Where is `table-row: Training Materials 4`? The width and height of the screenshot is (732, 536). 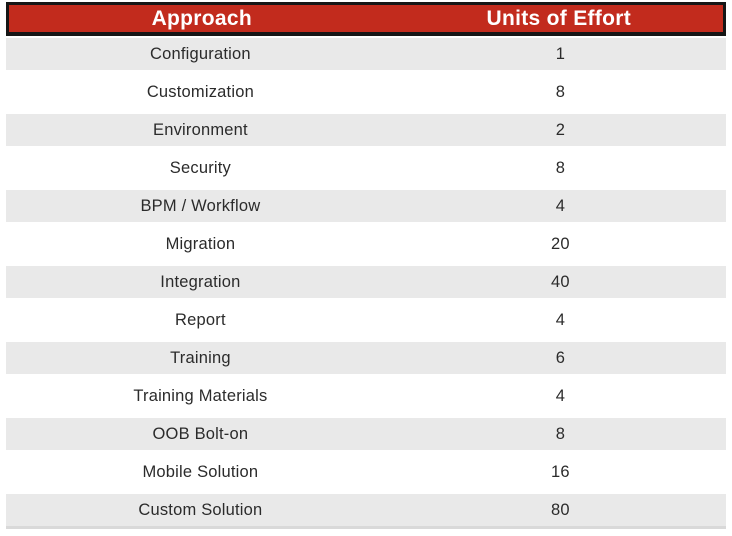
table-row: Training Materials 4 is located at coordinates (366, 396).